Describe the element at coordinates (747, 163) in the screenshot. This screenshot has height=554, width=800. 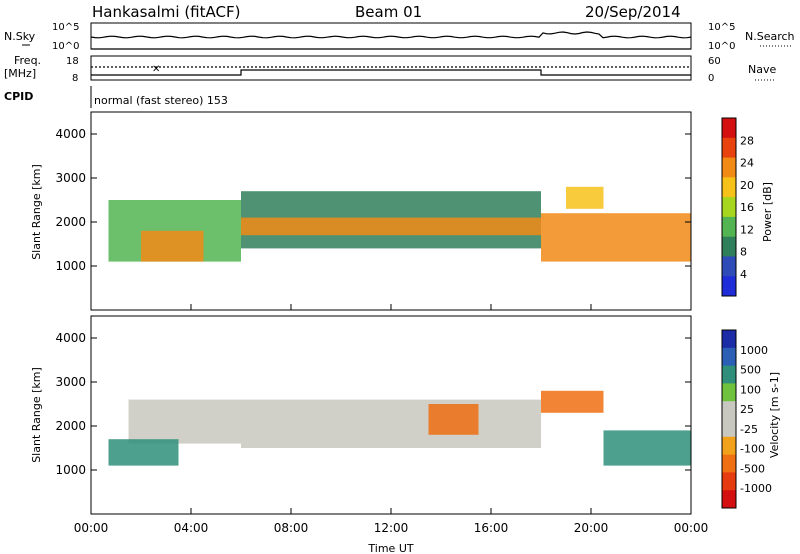
I see `power-colorbar-tick-5: 24` at that location.